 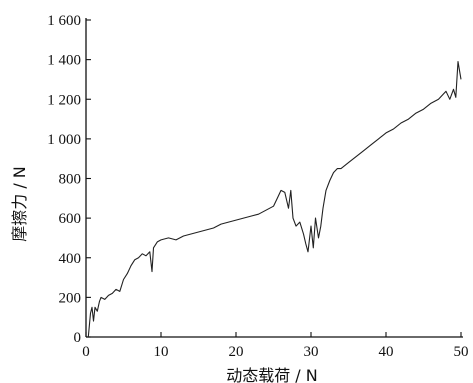 I want to click on x-tick-label: 30, so click(x=311, y=352).